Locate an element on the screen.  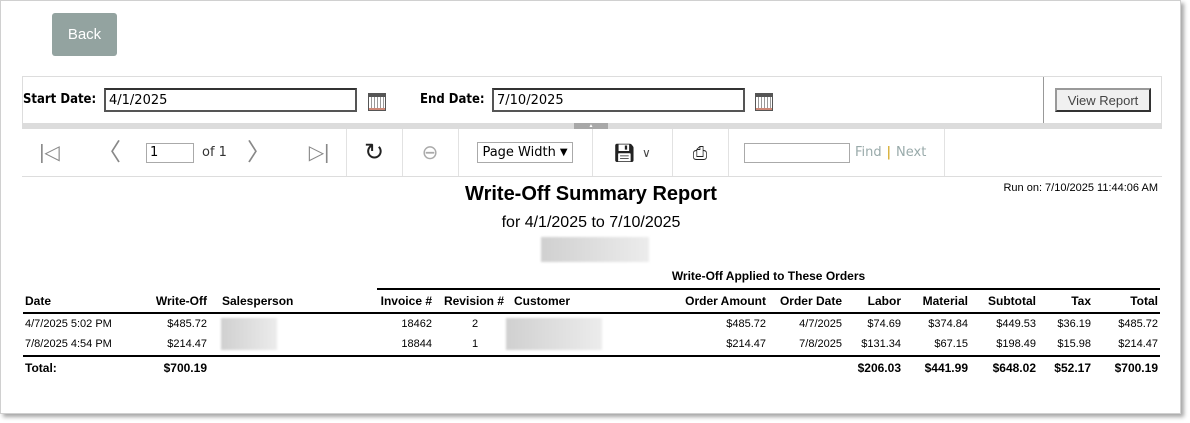
view-report-button: View Report is located at coordinates (1103, 100).